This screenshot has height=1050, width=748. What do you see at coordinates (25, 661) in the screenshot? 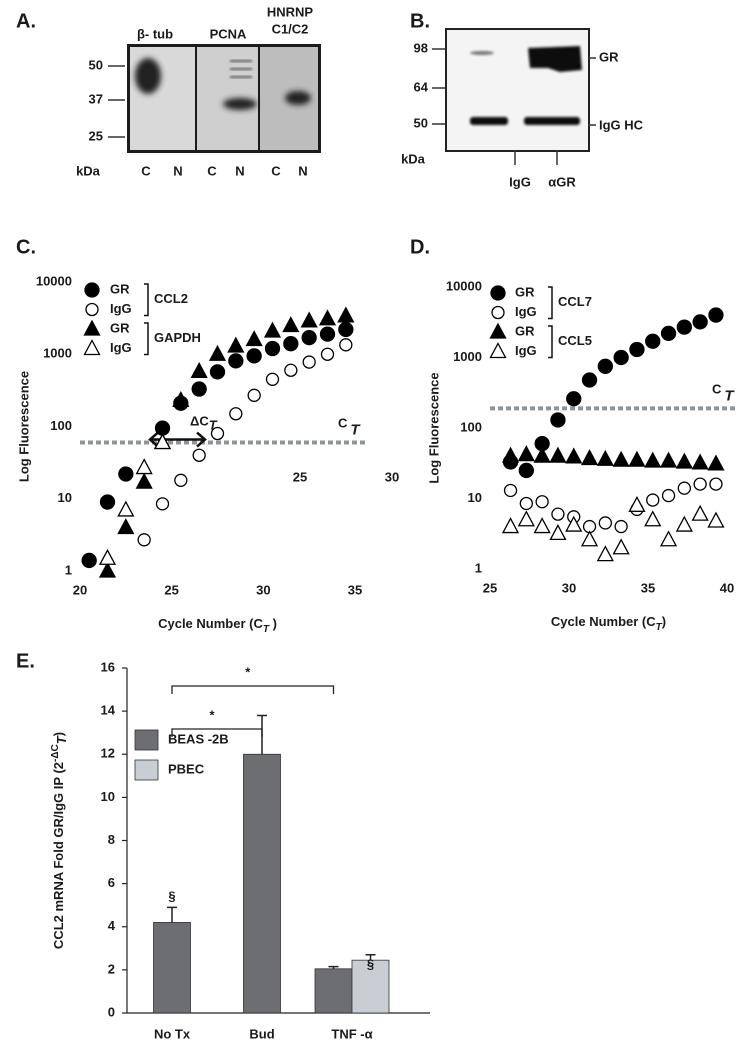
I see `panel-label: E.` at bounding box center [25, 661].